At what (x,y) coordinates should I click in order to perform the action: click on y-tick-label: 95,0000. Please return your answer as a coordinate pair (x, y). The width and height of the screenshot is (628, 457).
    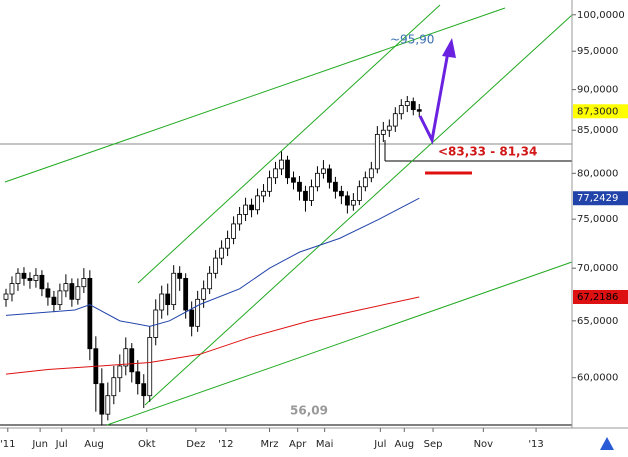
    Looking at the image, I should click on (597, 51).